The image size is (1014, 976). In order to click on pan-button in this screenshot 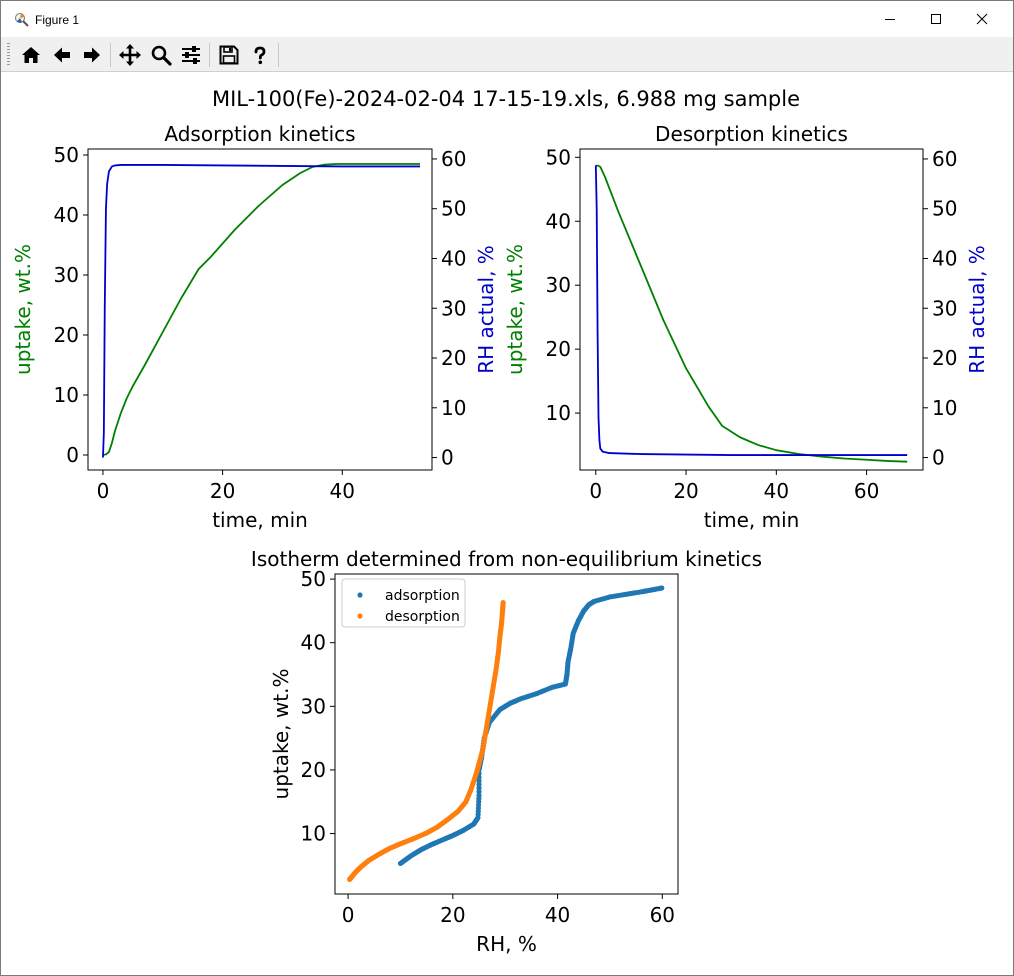, I will do `click(130, 55)`.